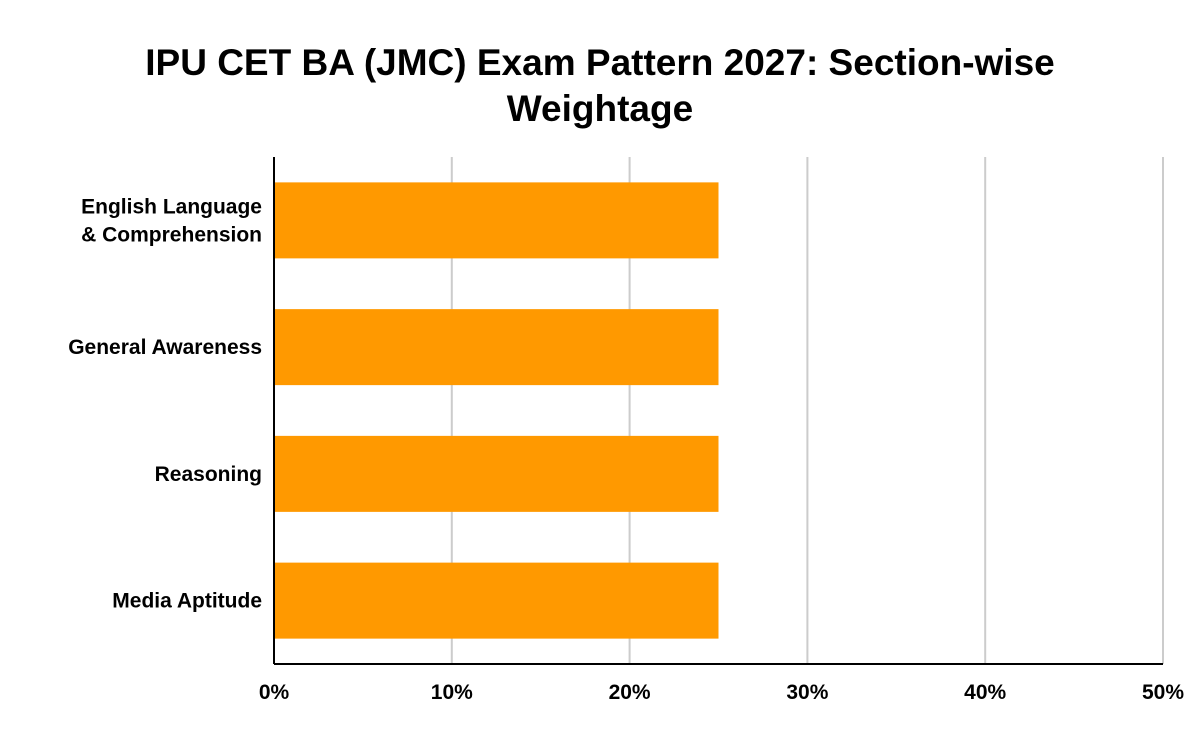 Image resolution: width=1200 pixels, height=742 pixels. Describe the element at coordinates (187, 601) in the screenshot. I see `category-label-3: Media Aptitude` at that location.